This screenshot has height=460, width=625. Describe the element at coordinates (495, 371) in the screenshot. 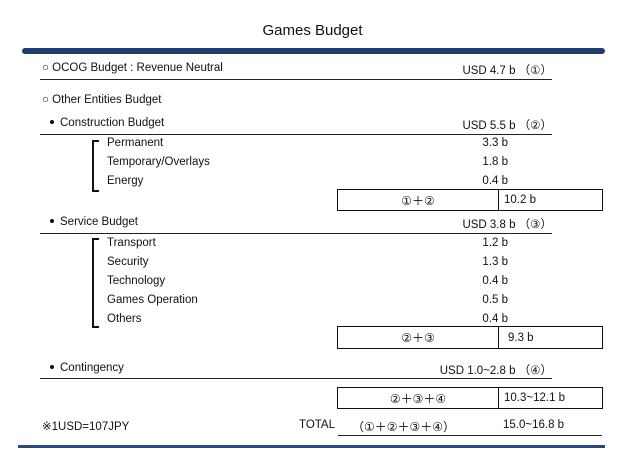

I see `contingency-value: USD 1.0~2.8 b （④）` at that location.